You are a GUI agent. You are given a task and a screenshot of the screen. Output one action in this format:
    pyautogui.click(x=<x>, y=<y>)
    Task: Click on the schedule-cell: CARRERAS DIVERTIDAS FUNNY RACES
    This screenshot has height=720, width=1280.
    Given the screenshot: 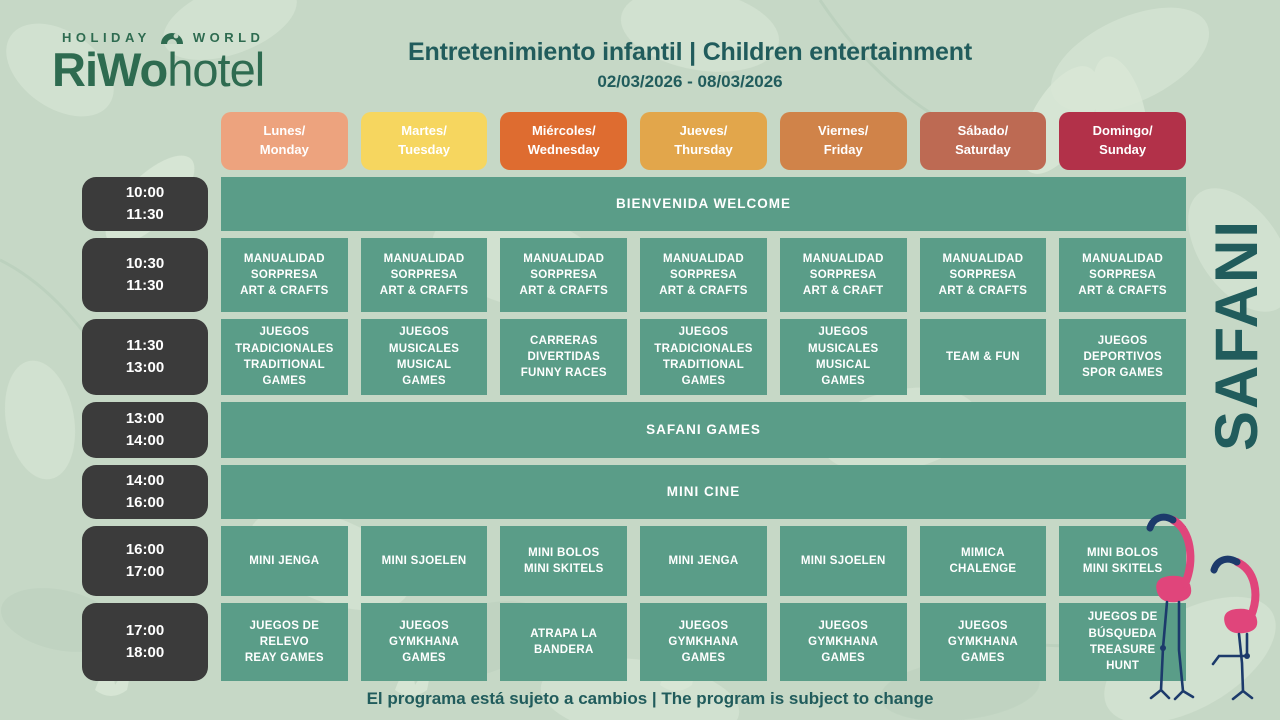 What is the action you would take?
    pyautogui.click(x=564, y=357)
    